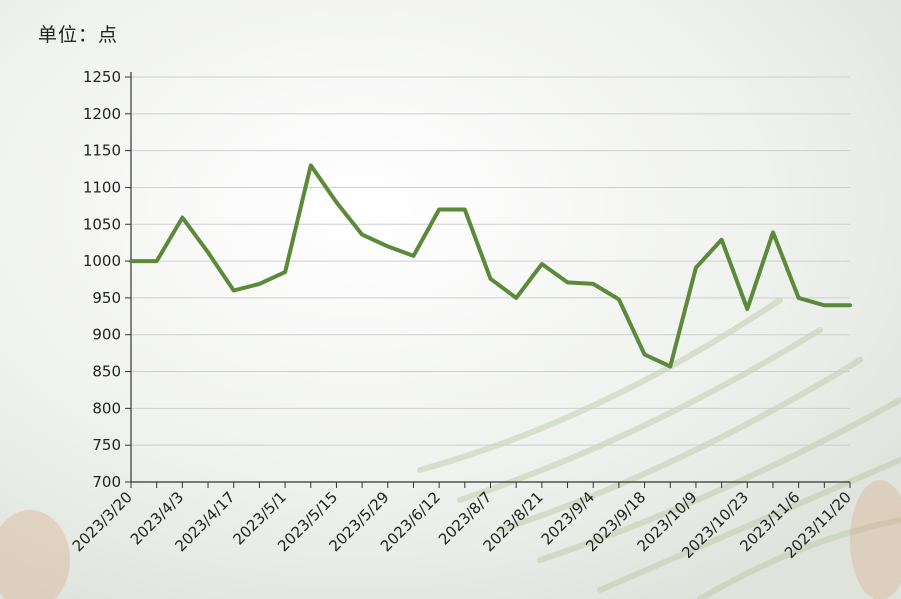 The width and height of the screenshot is (901, 599). What do you see at coordinates (106, 482) in the screenshot?
I see `y-tick-label: 700` at bounding box center [106, 482].